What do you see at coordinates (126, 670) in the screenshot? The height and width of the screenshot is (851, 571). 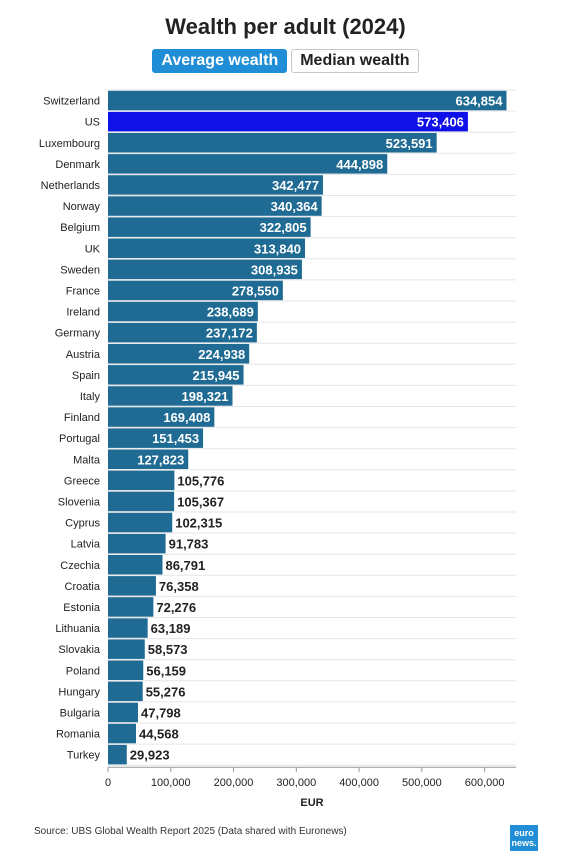 I see `bar-poland` at bounding box center [126, 670].